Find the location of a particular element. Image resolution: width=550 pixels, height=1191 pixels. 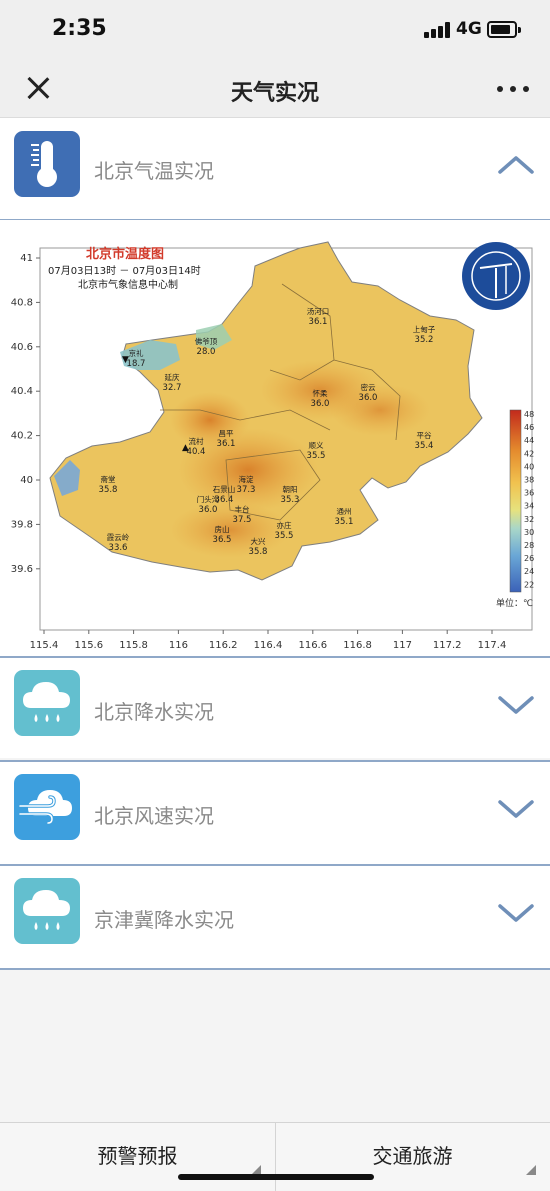

network-label: 4G is located at coordinates (469, 29).